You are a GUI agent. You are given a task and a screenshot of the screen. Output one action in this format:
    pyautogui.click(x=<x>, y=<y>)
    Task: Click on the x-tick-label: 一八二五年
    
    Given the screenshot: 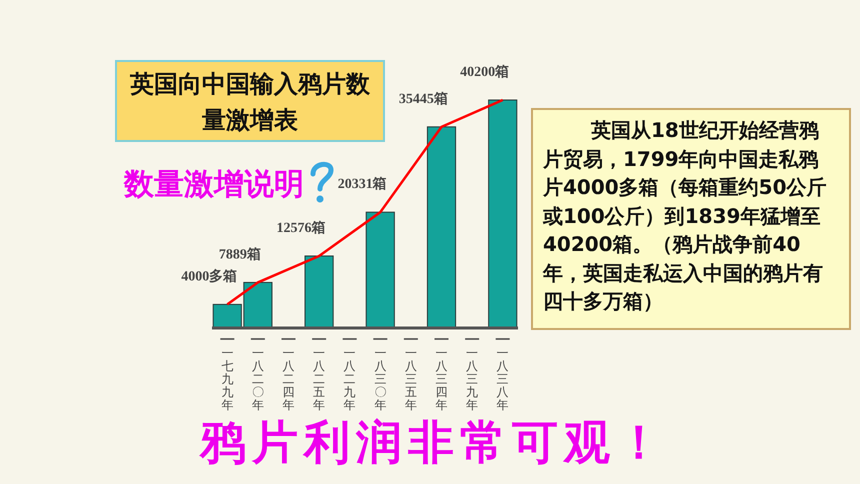 What is the action you would take?
    pyautogui.click(x=319, y=379)
    